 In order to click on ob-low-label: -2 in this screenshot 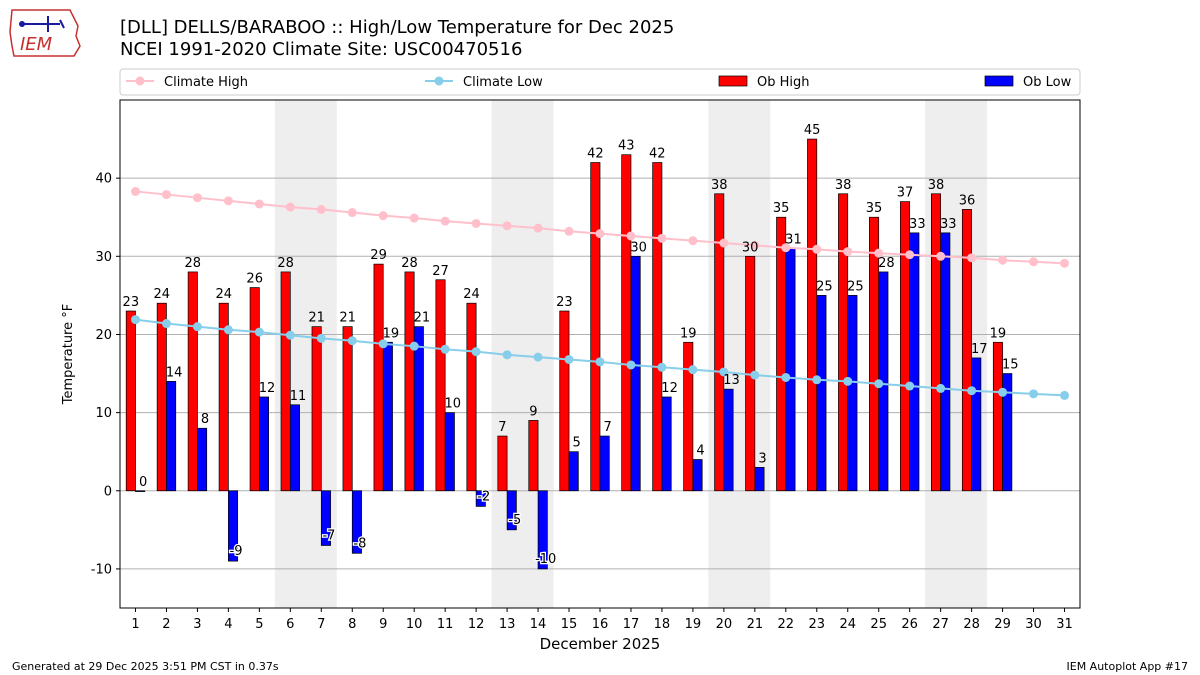, I will do `click(483, 496)`.